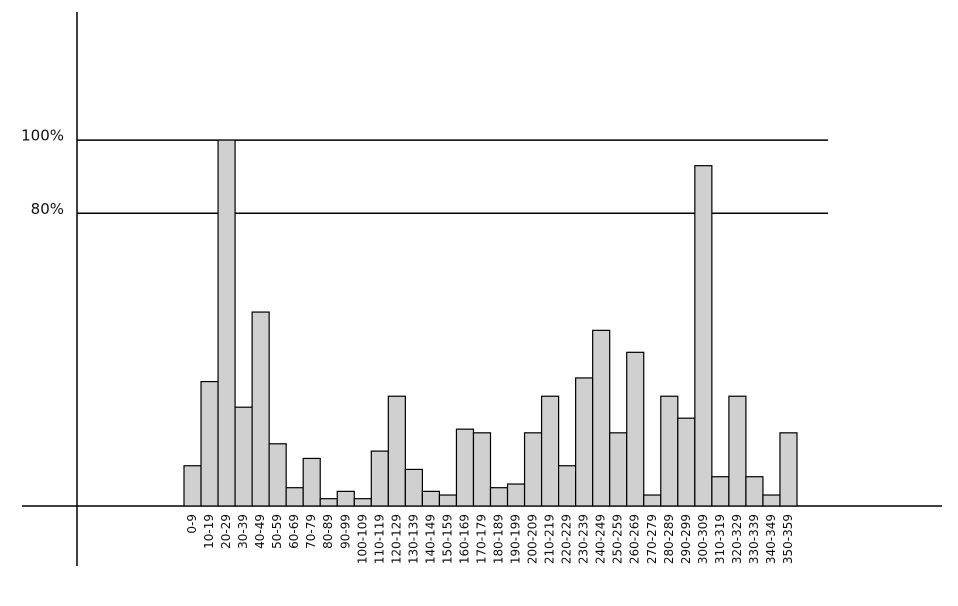 The image size is (958, 606). I want to click on x-tick-label: 340-349, so click(771, 539).